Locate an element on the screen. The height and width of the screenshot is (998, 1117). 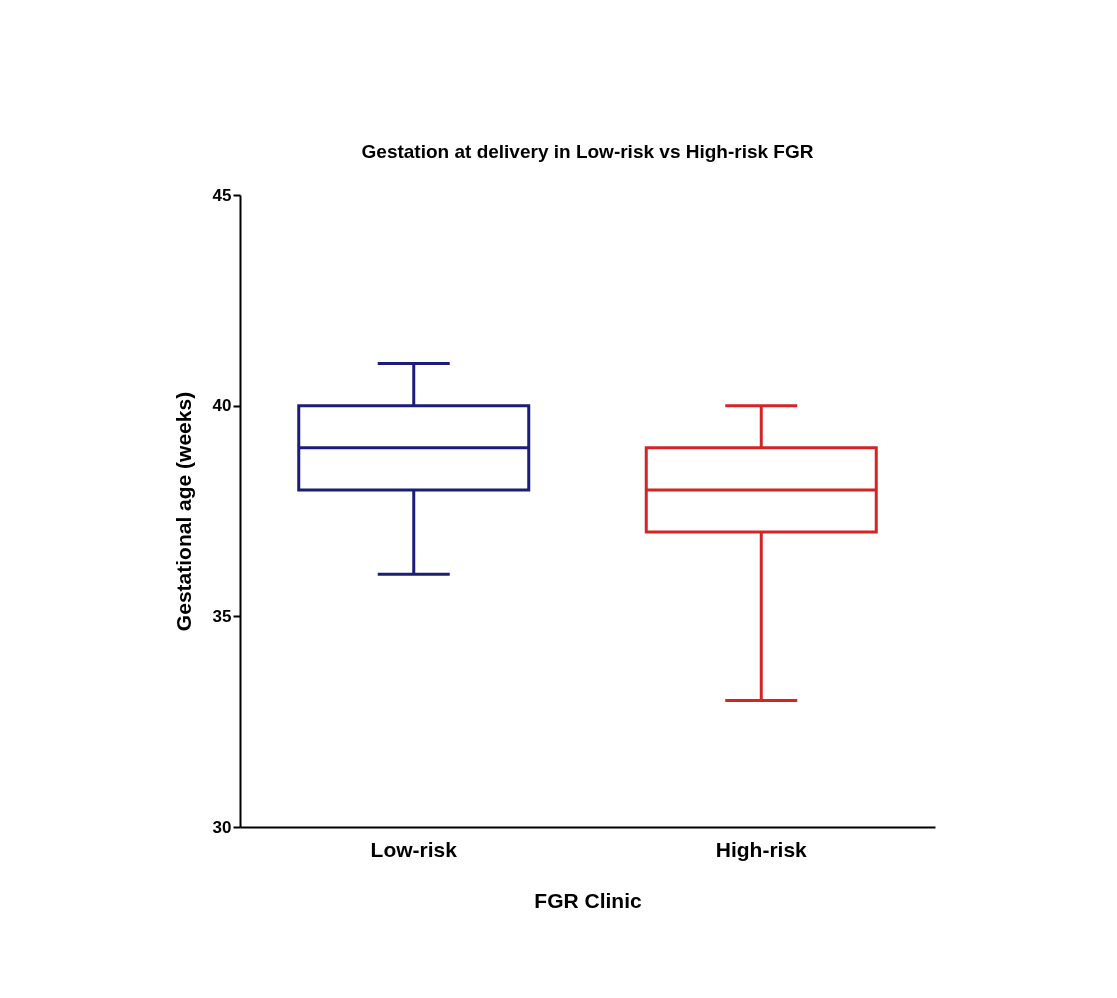
y-tick-label: 40 is located at coordinates (222, 406).